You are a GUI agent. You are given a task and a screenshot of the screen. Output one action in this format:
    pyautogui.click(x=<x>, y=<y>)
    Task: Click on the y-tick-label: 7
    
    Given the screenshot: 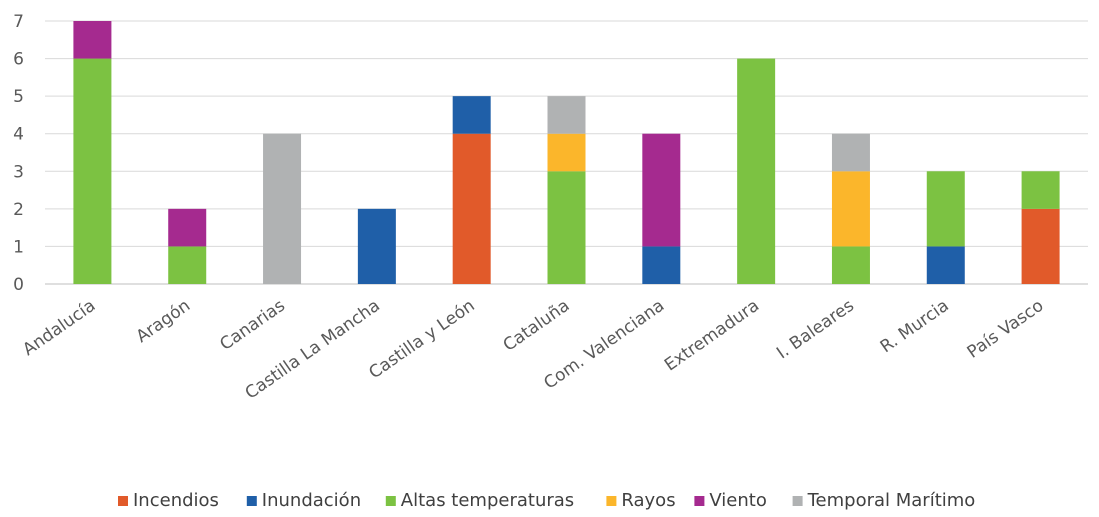 What is the action you would take?
    pyautogui.click(x=18, y=22)
    